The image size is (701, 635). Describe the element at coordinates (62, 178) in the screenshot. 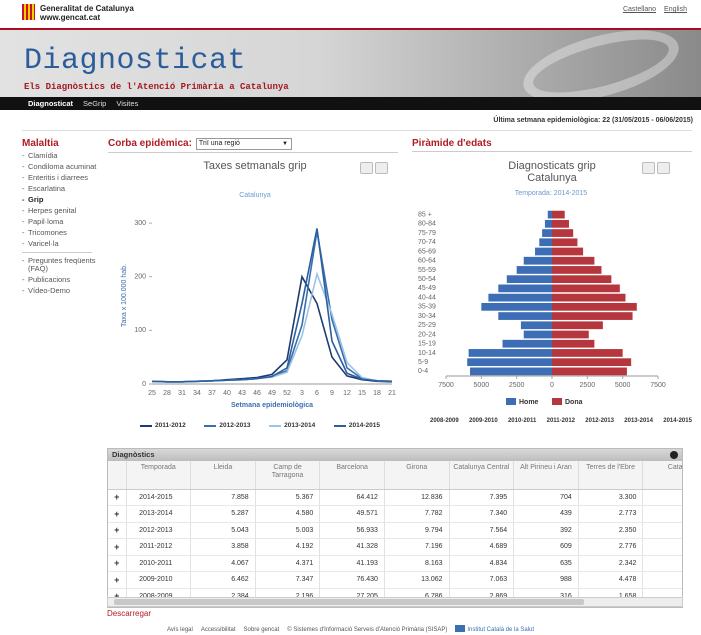

I see `sidebar-item: Enteritis i diarrees` at that location.